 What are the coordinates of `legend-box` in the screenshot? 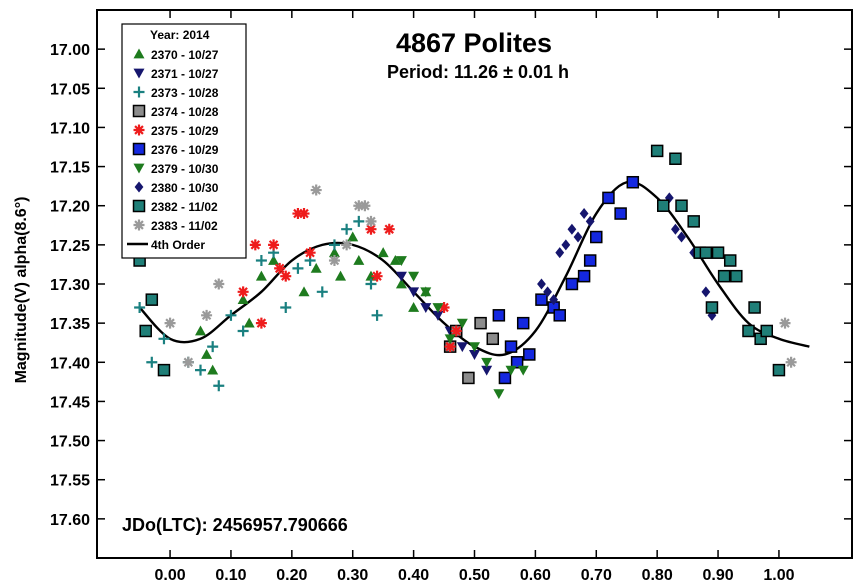 It's located at (184, 141).